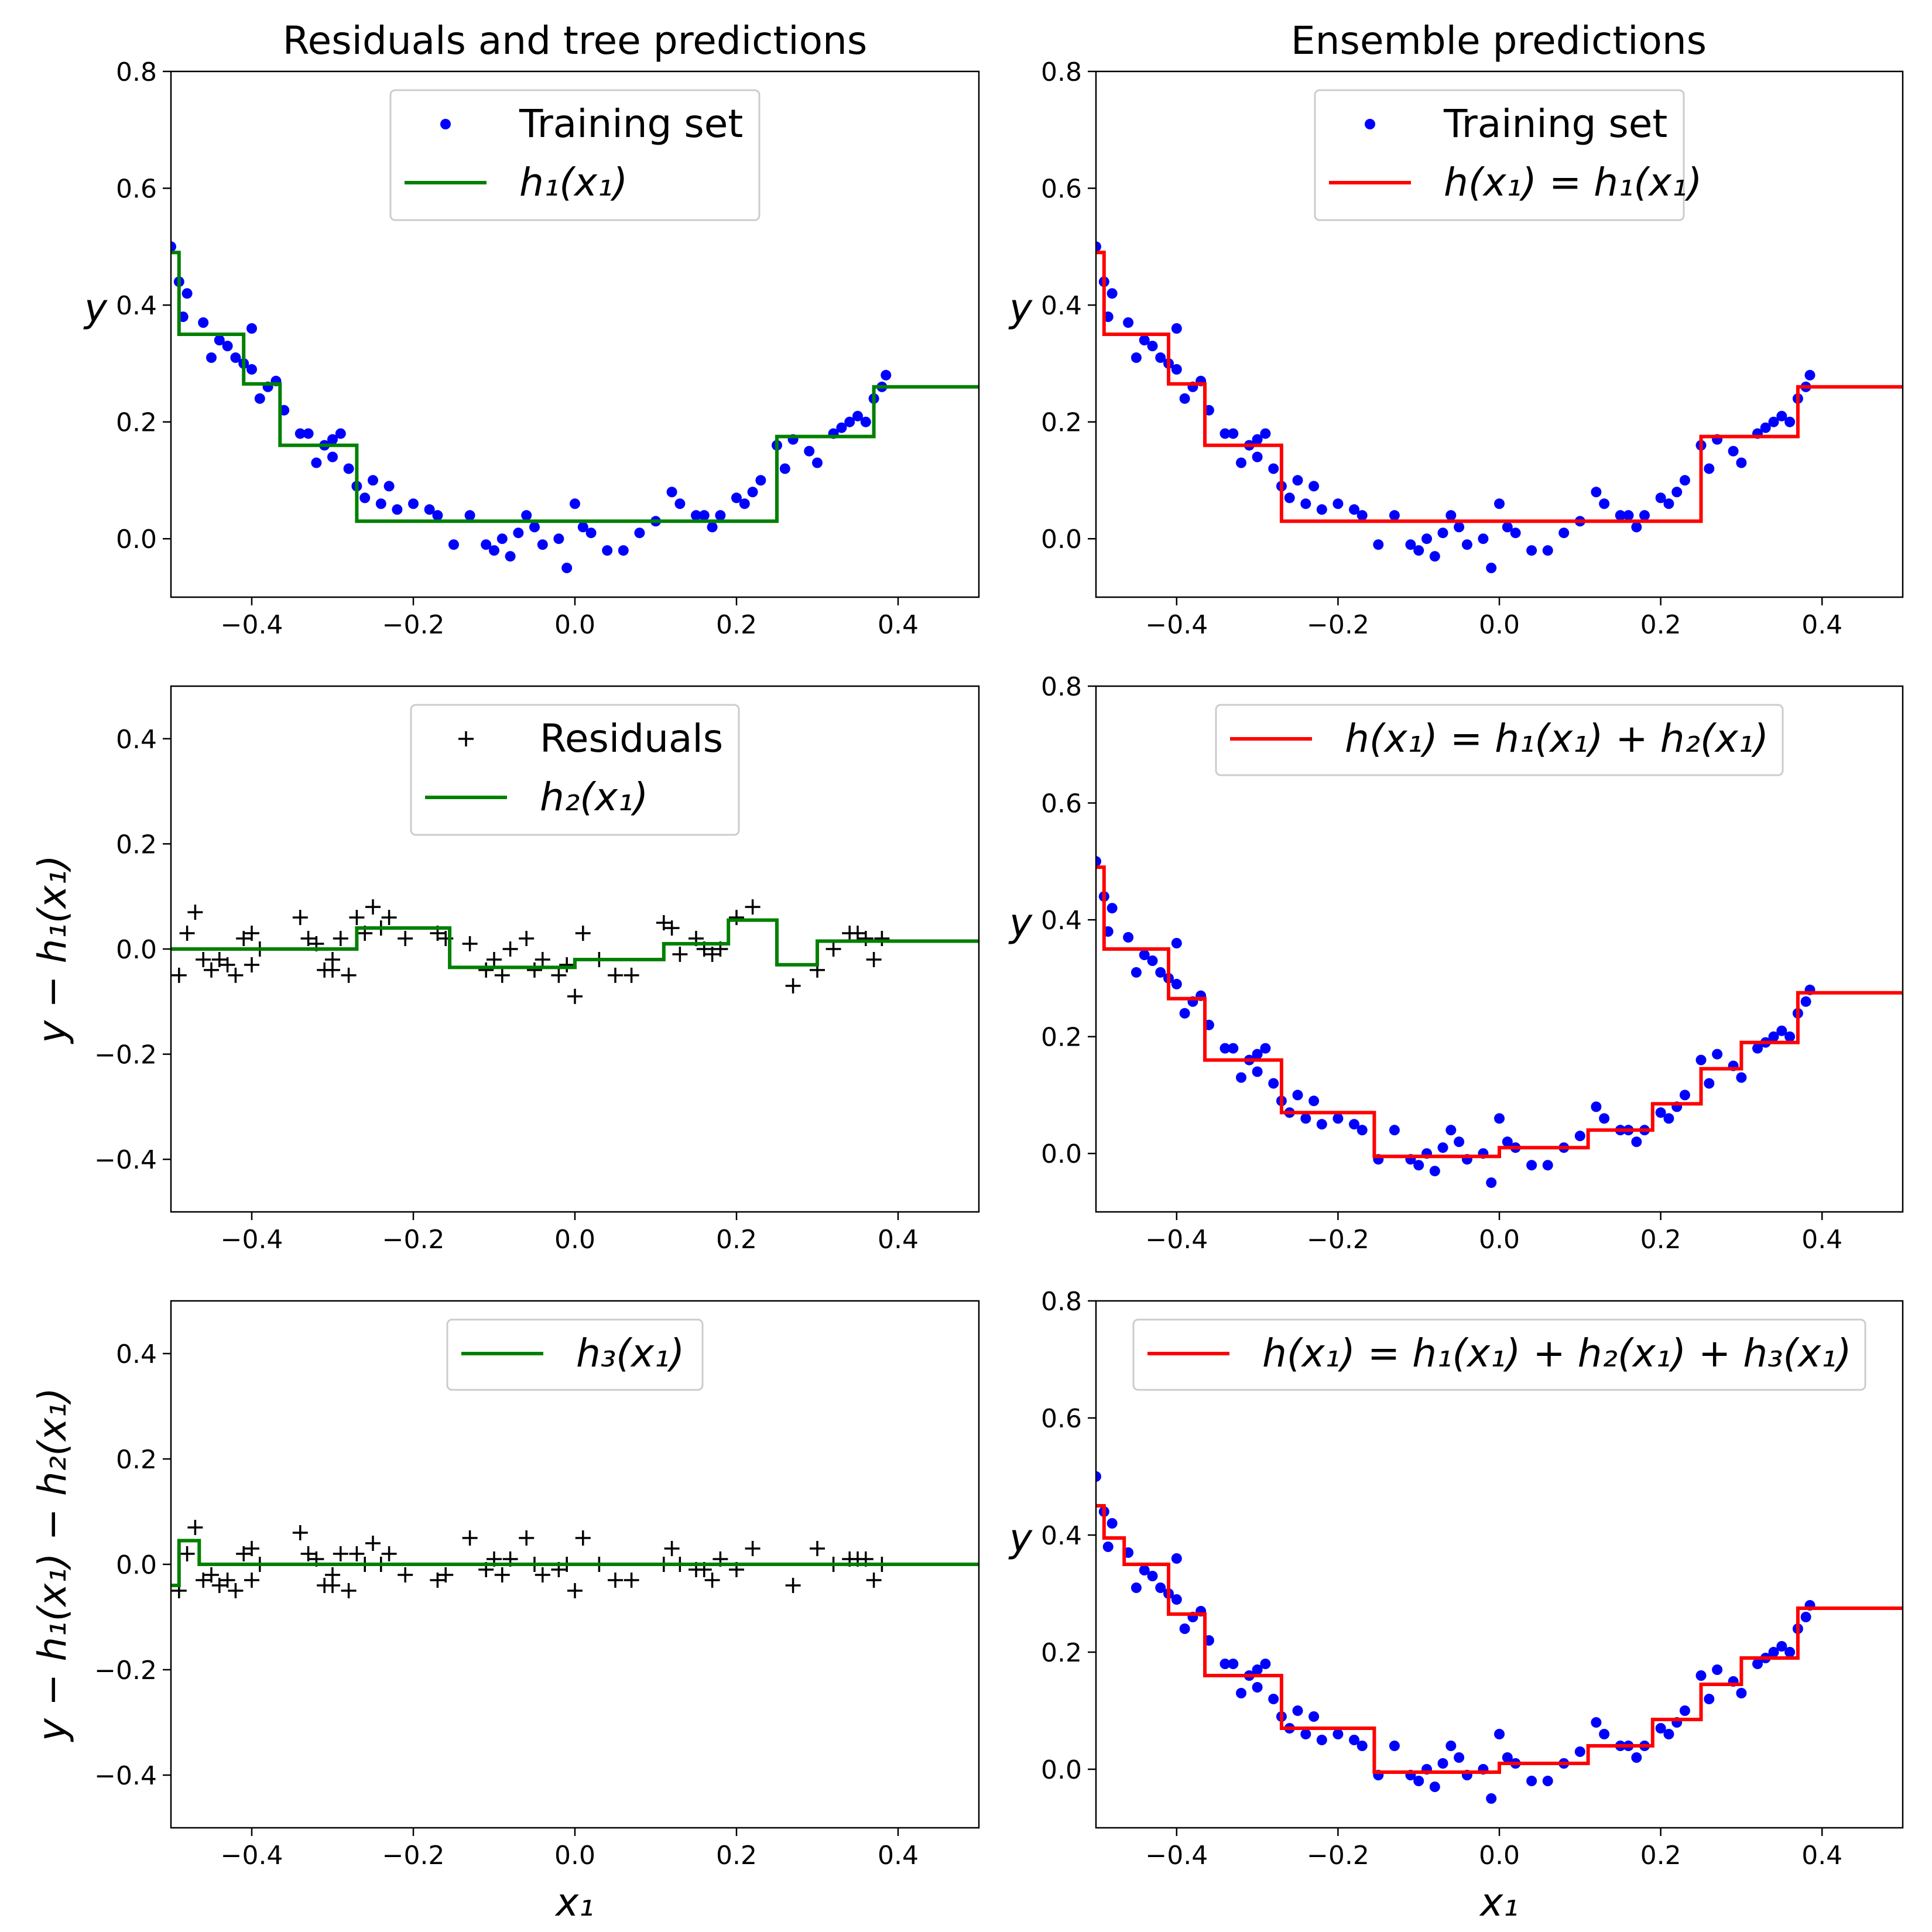  What do you see at coordinates (630, 1353) in the screenshot?
I see `legend-label: h₃(x₁)` at bounding box center [630, 1353].